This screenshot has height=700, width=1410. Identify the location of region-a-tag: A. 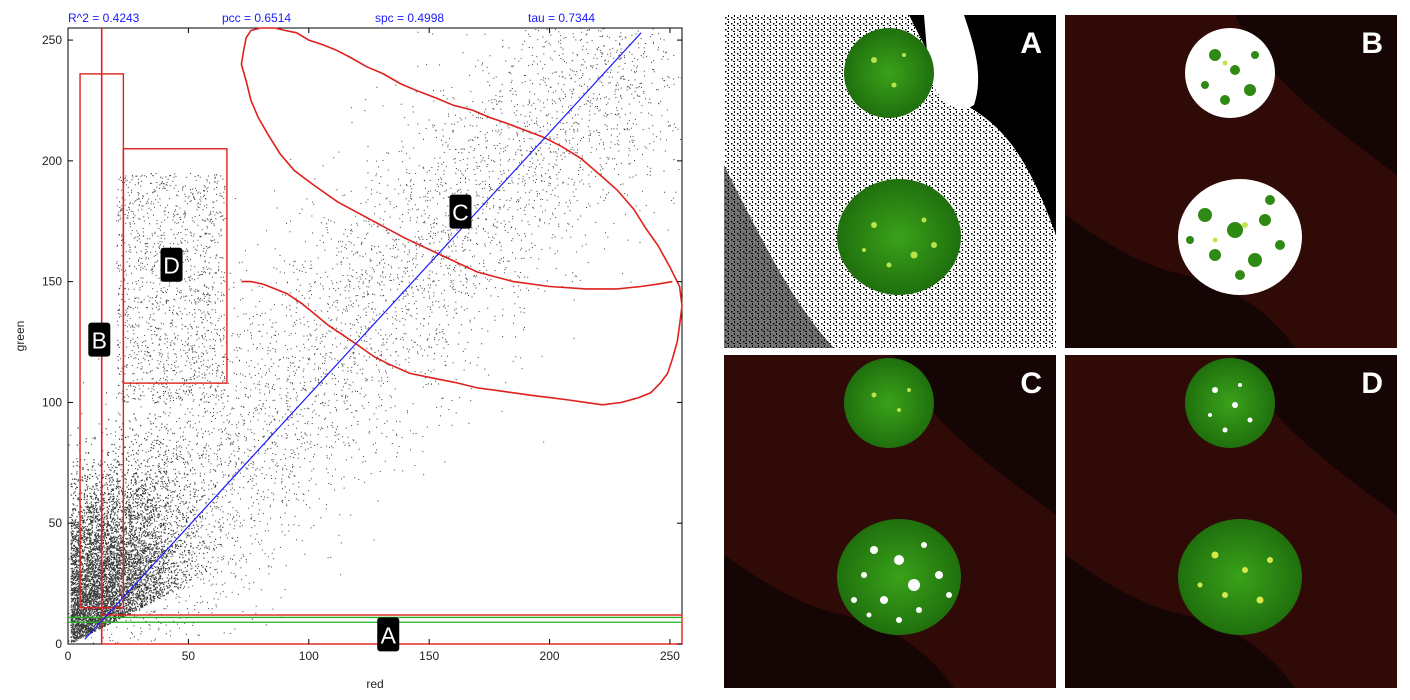
(389, 635).